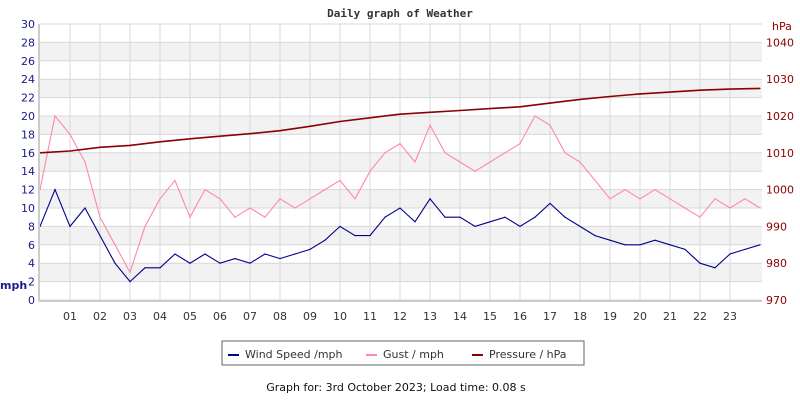 Image resolution: width=800 pixels, height=404 pixels. I want to click on x-tick-label: 04, so click(160, 316).